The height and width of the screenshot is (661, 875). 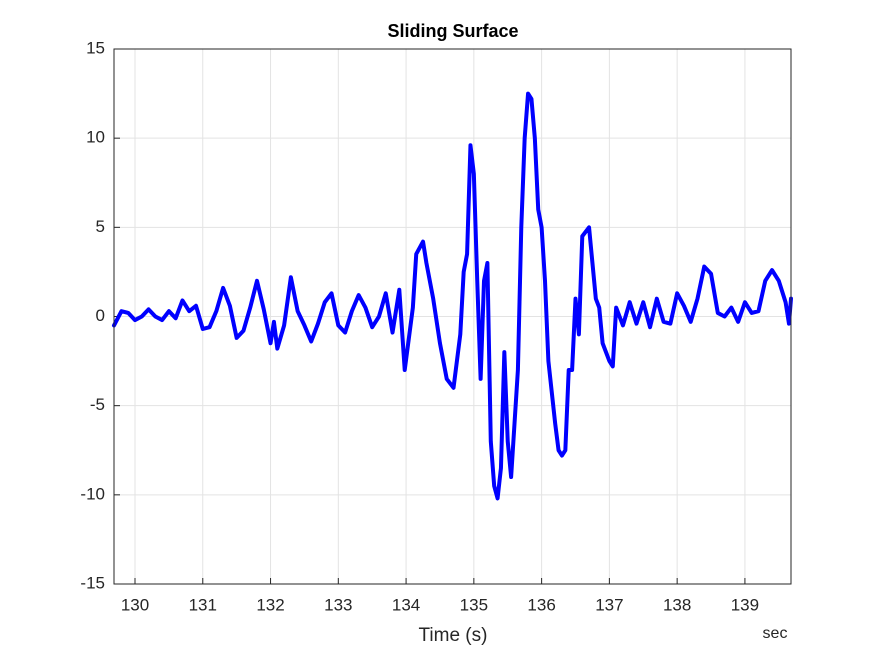 What do you see at coordinates (92, 582) in the screenshot?
I see `y-tick-label: -15` at bounding box center [92, 582].